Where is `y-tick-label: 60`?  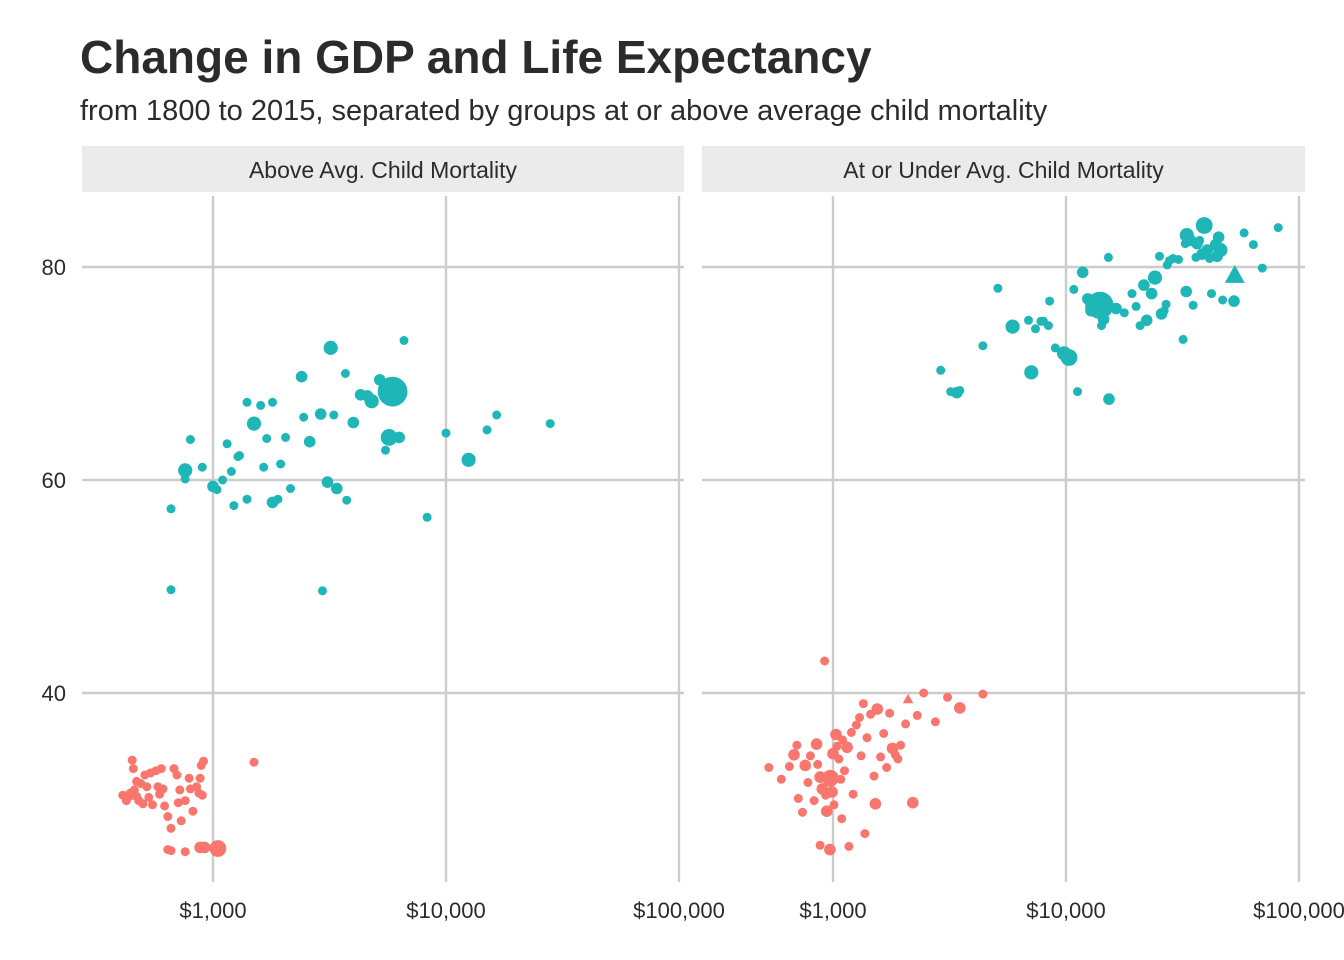 y-tick-label: 60 is located at coordinates (54, 480).